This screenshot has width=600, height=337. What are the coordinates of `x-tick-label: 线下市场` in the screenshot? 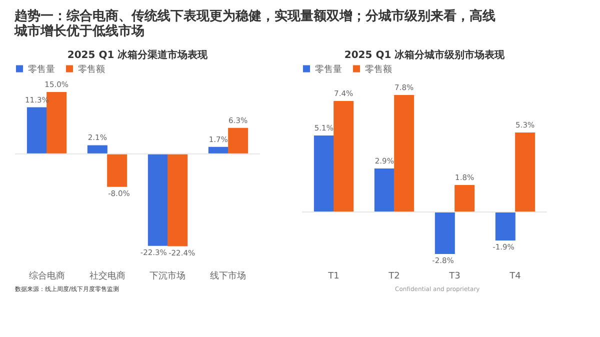 It's located at (228, 276).